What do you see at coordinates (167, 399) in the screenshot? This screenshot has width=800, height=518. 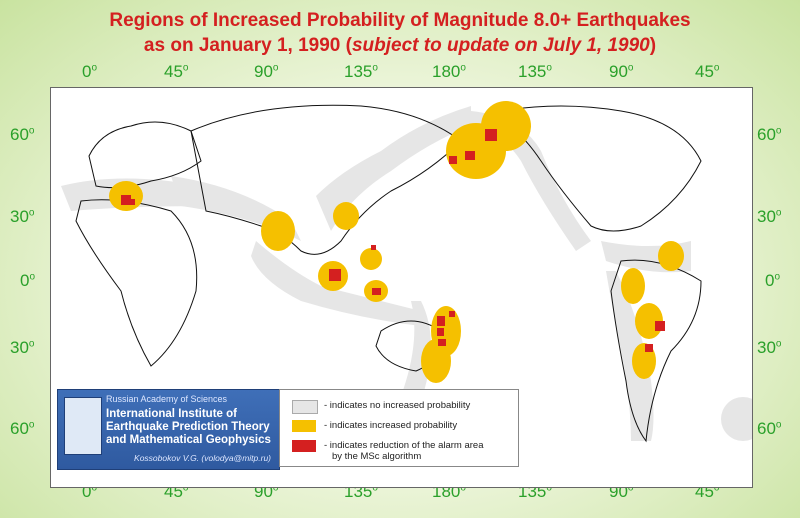 I see `academy-name: Russian Academy of Sciences` at bounding box center [167, 399].